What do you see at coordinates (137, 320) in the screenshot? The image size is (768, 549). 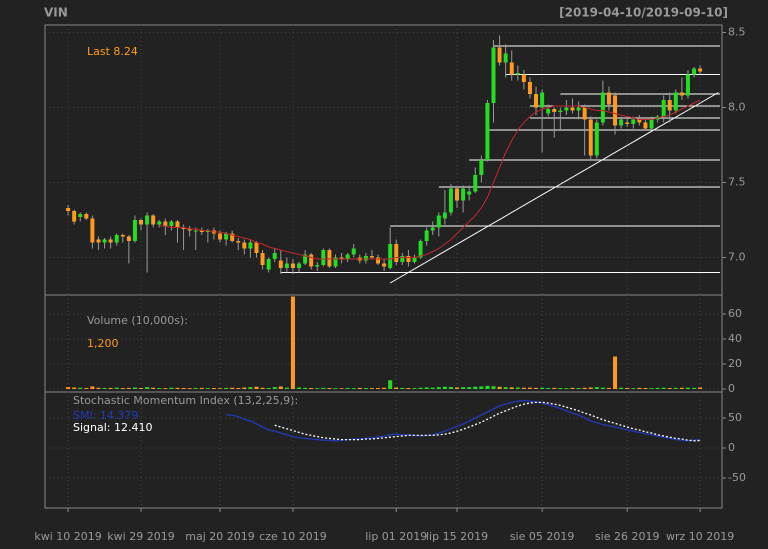 I see `volume-title: Volume (10,000s):` at bounding box center [137, 320].